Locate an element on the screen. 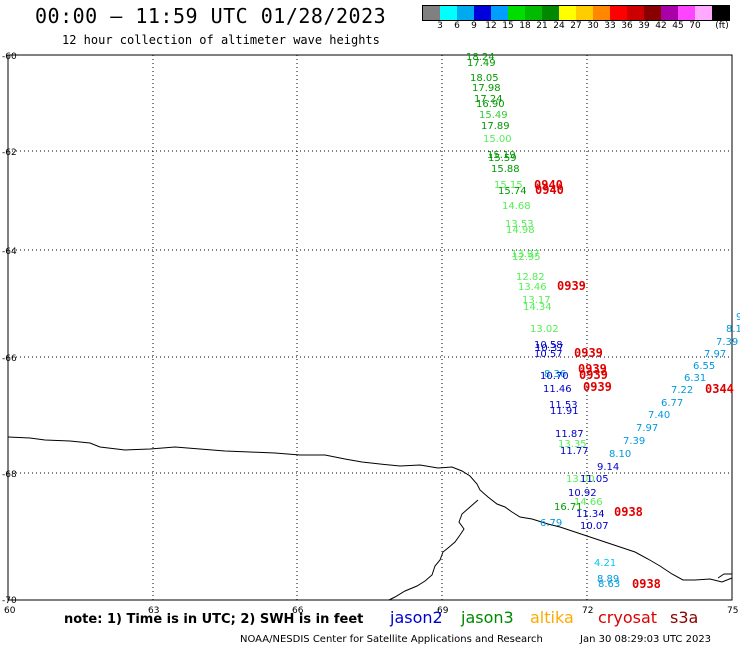 Image resolution: width=740 pixels, height=650 pixels. lat-tick: -68 is located at coordinates (9, 475).